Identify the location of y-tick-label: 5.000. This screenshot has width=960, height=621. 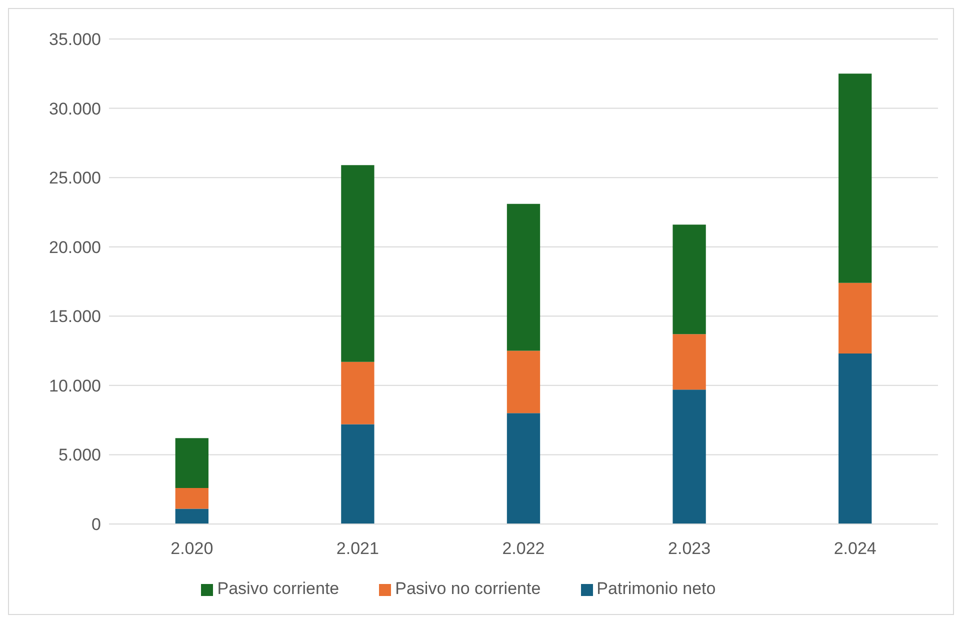
(79, 455).